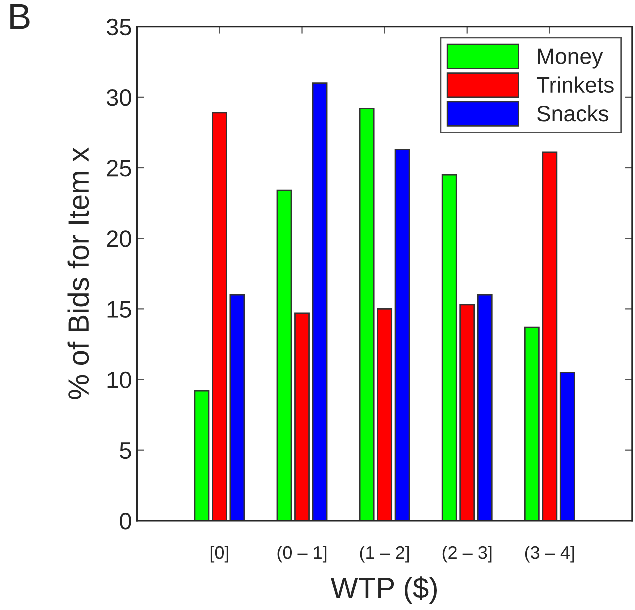  Describe the element at coordinates (302, 554) in the screenshot. I see `x-tick-label: (0 – 1]` at that location.